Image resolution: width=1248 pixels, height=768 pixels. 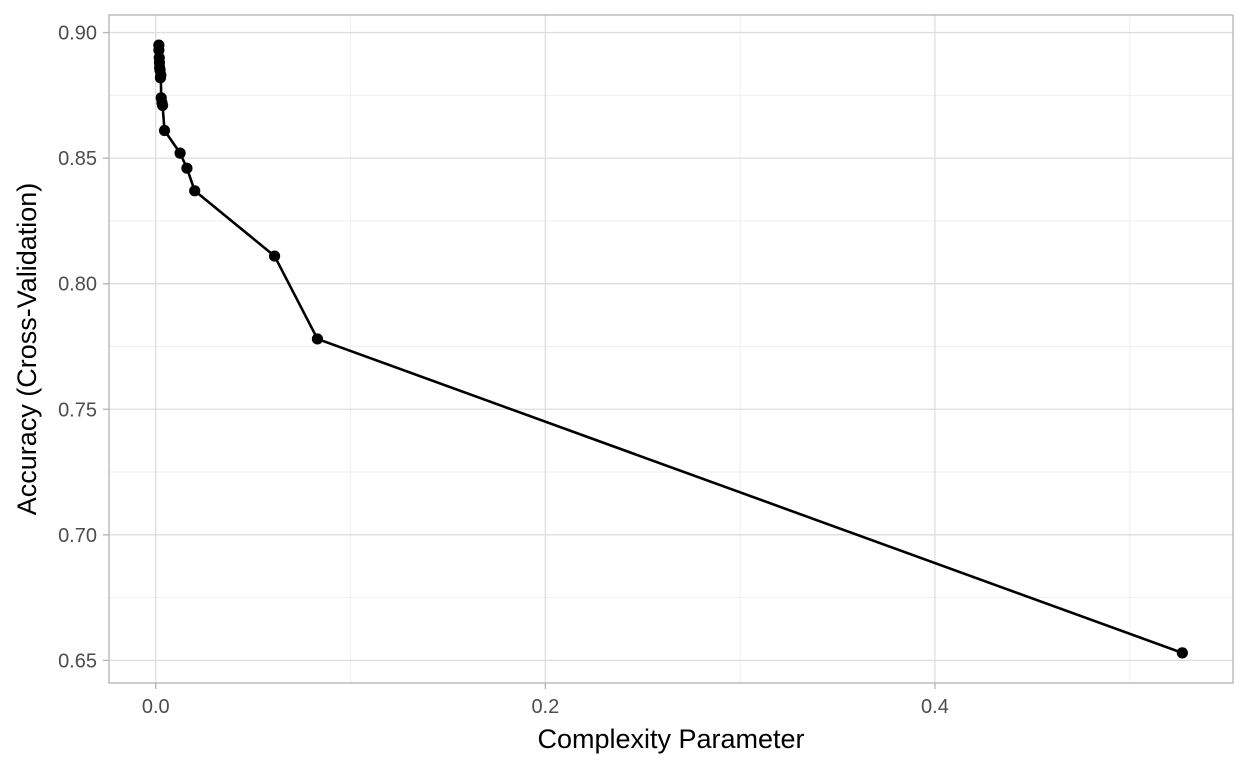 I want to click on y-tick-label: 0.70, so click(x=77, y=536).